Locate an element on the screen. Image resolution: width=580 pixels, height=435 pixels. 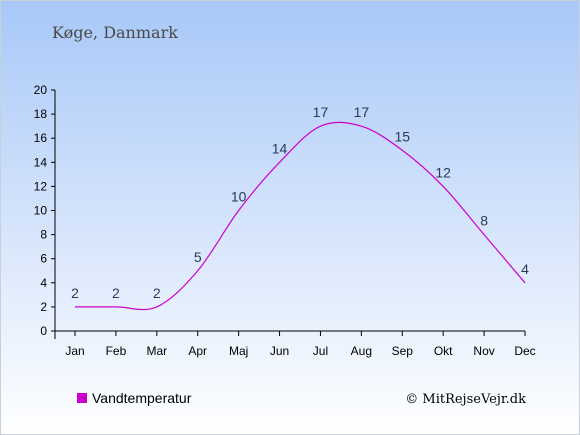
x-tick-label: Nov is located at coordinates (483, 351).